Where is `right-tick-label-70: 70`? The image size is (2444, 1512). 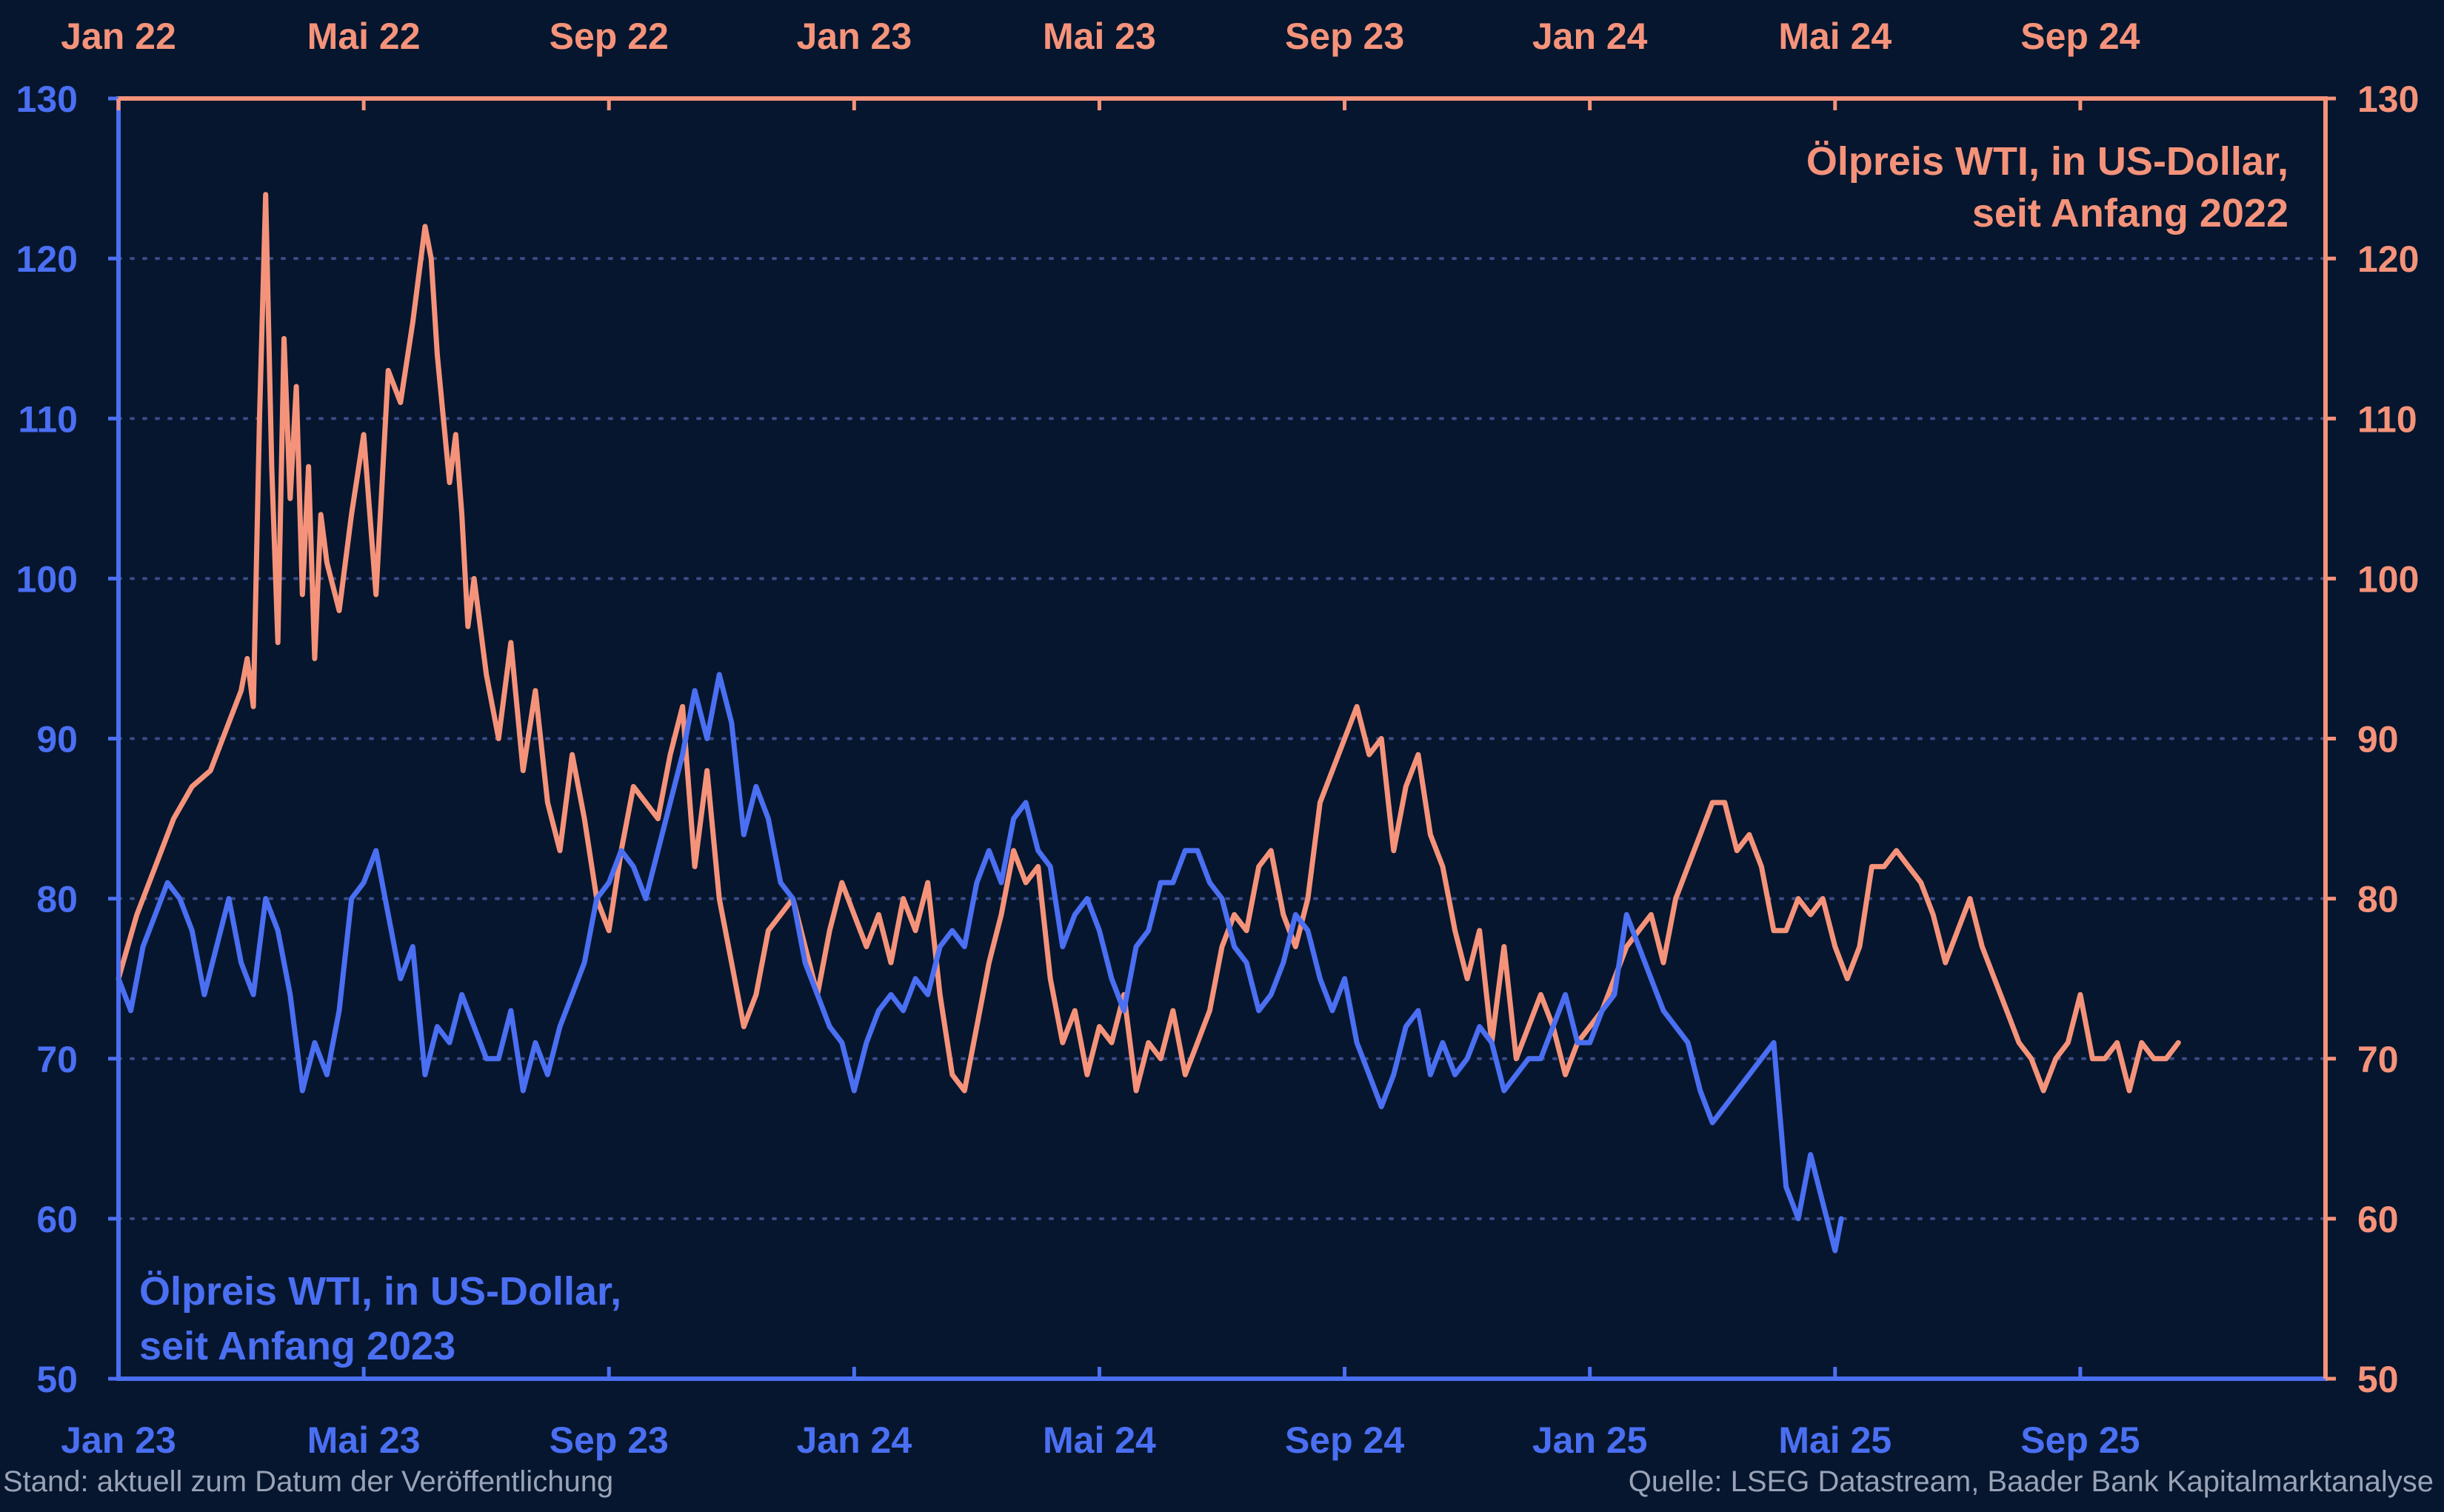 right-tick-label-70: 70 is located at coordinates (2378, 1059).